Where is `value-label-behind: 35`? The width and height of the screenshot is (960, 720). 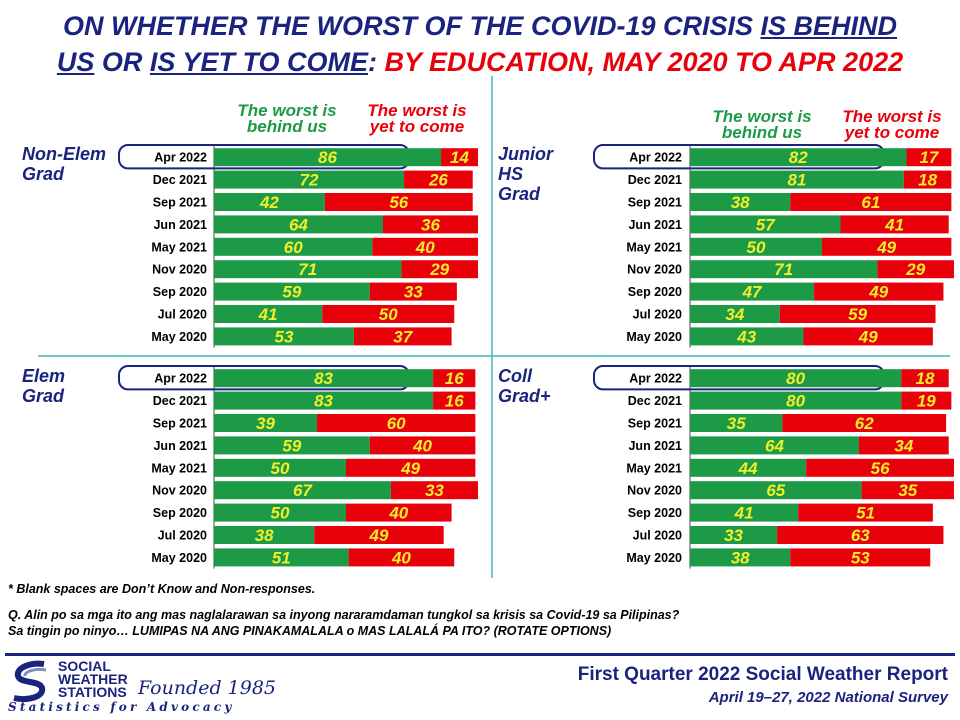
value-label-behind: 35 is located at coordinates (736, 423).